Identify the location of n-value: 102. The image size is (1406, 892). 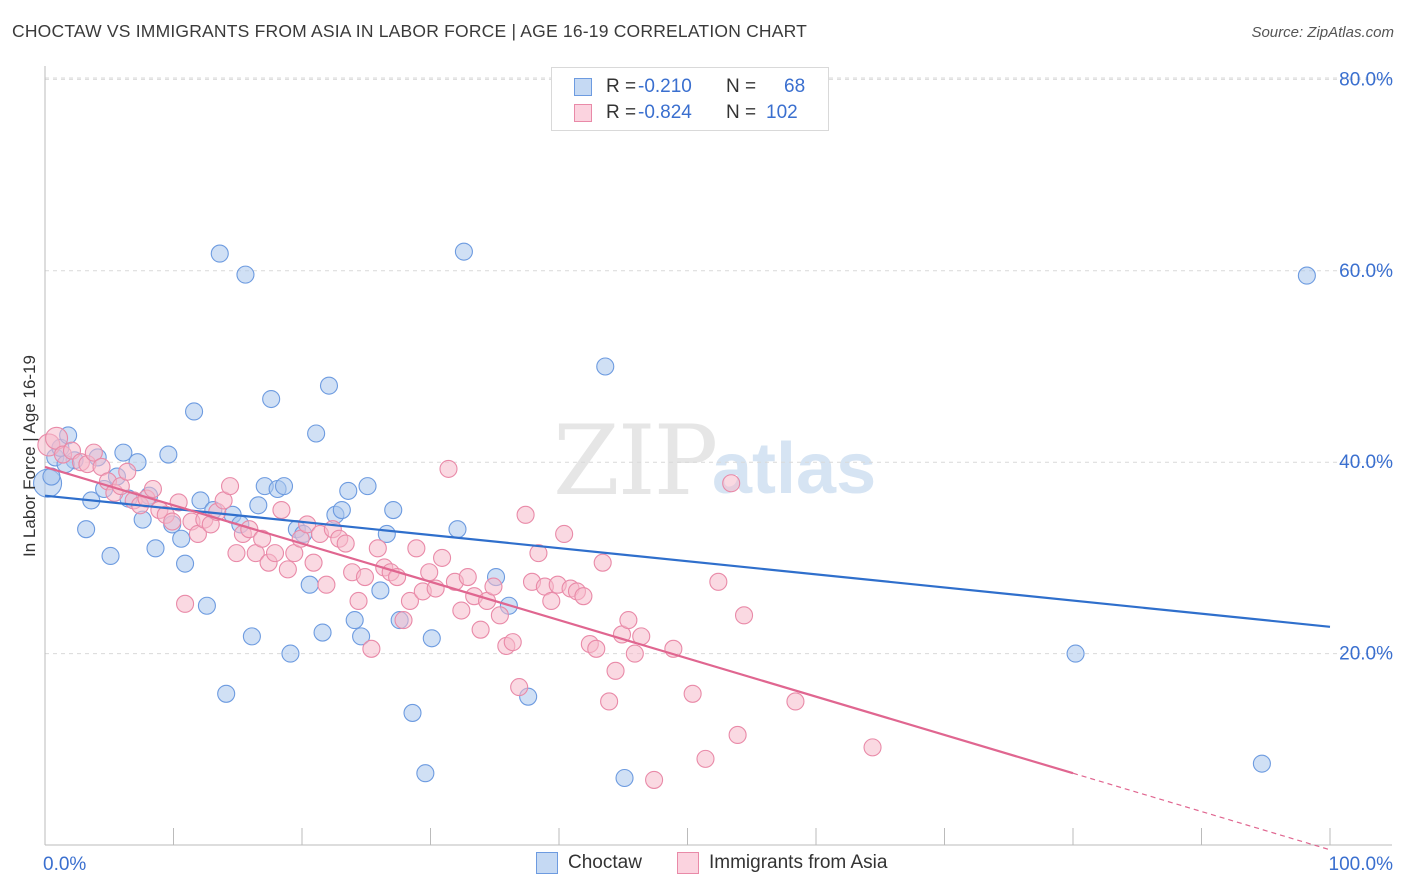
(782, 112).